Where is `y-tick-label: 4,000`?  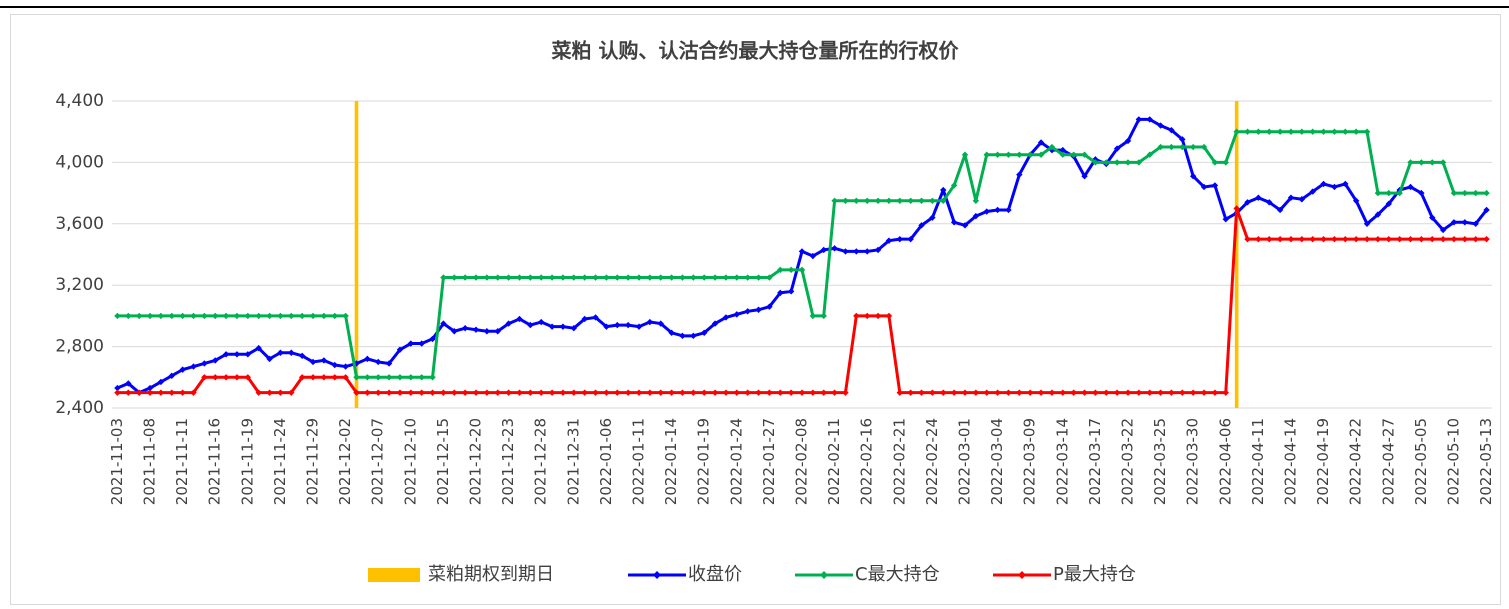 y-tick-label: 4,000 is located at coordinates (79, 162).